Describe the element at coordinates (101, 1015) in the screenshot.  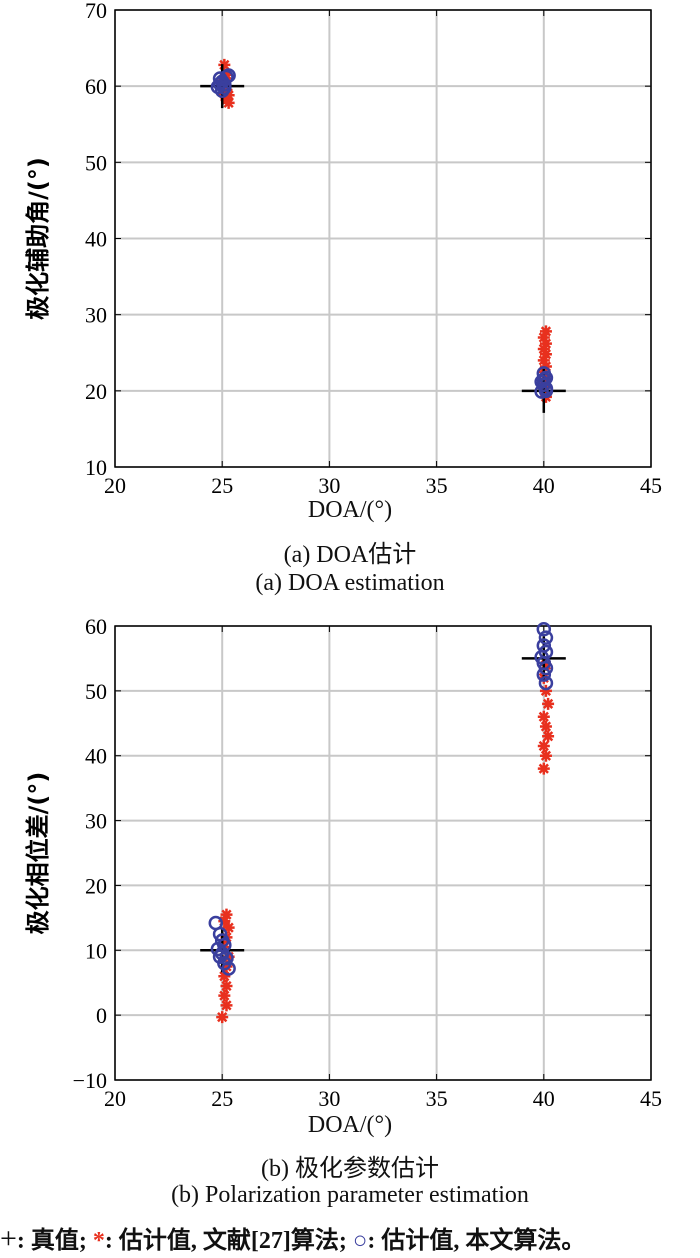
I see `y-tick-label: 0` at that location.